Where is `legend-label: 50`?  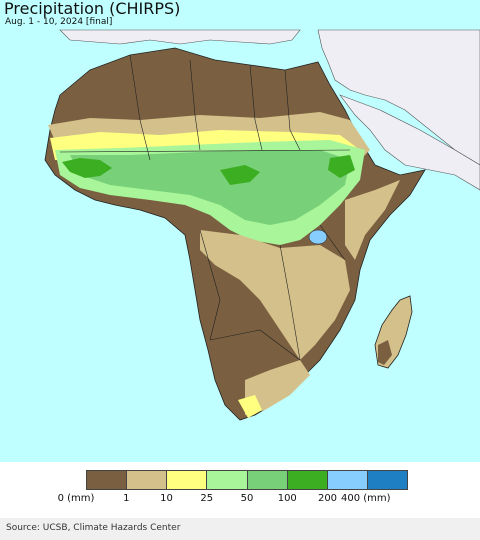
legend-label: 50 is located at coordinates (247, 498).